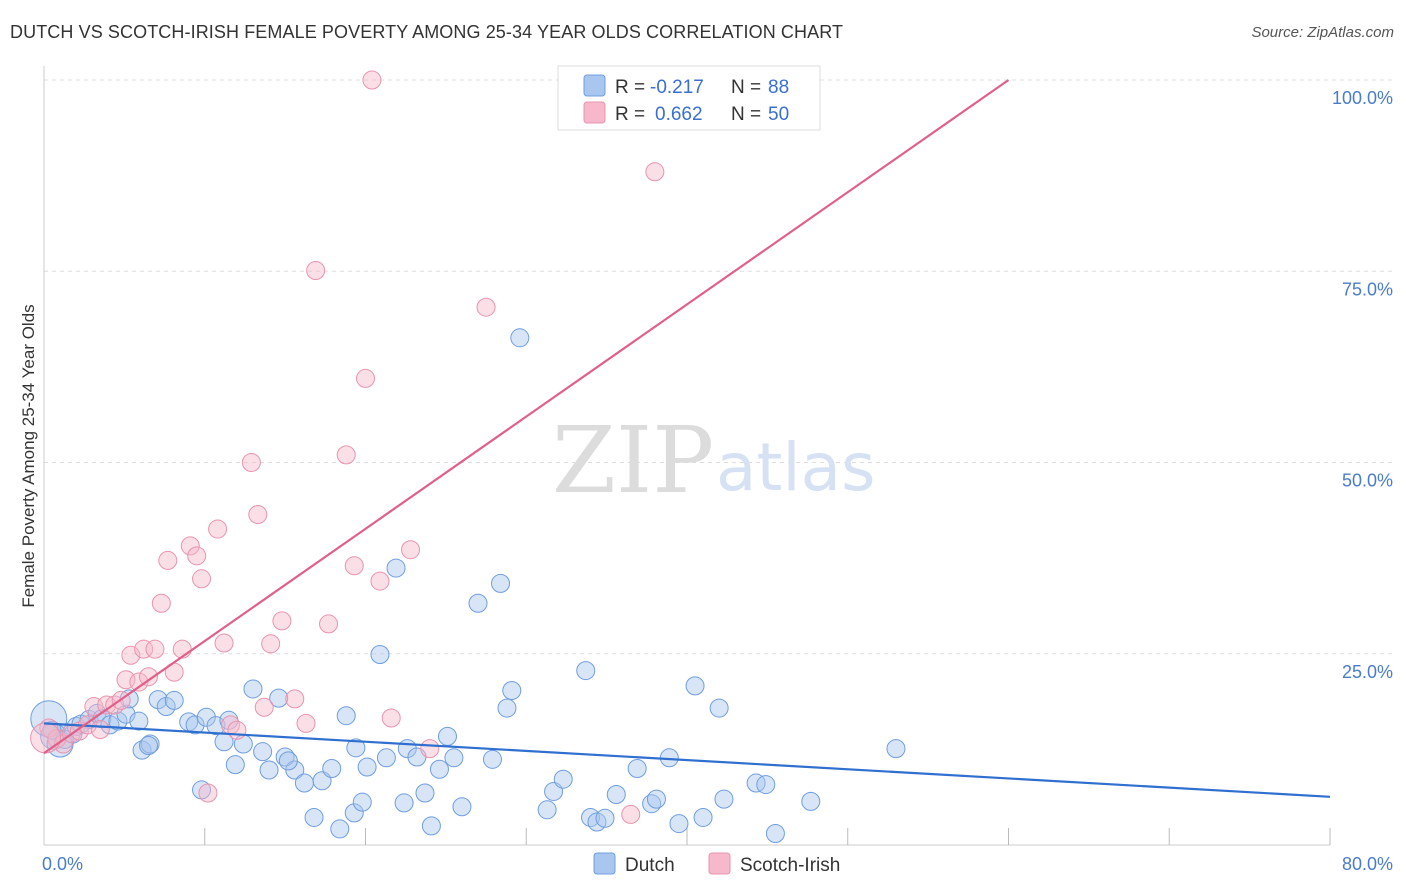  What do you see at coordinates (746, 114) in the screenshot?
I see `scotch-n-label: N =` at bounding box center [746, 114].